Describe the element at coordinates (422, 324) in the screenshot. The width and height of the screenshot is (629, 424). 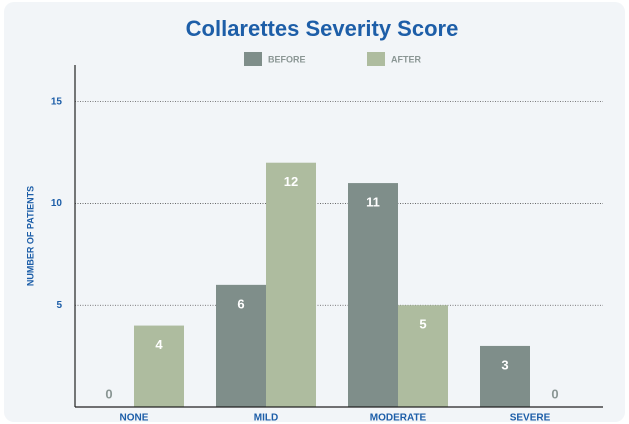
I see `value-label: 5` at that location.